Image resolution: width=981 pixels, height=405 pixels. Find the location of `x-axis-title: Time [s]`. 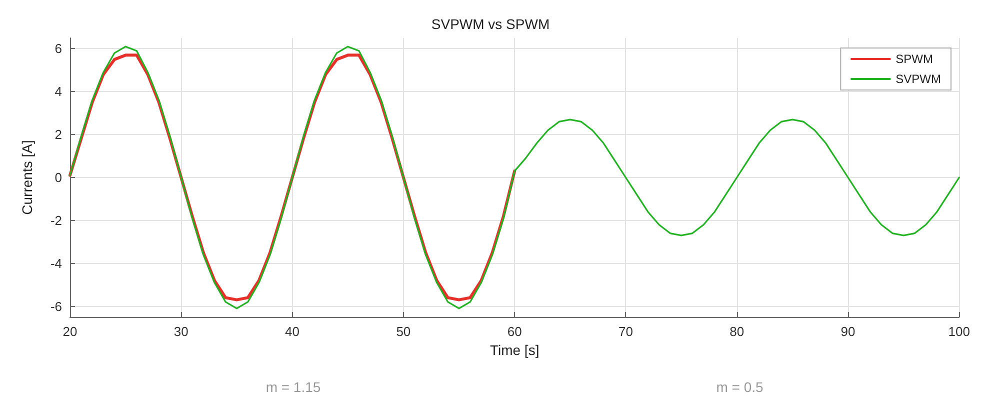

x-axis-title: Time [s] is located at coordinates (515, 350).